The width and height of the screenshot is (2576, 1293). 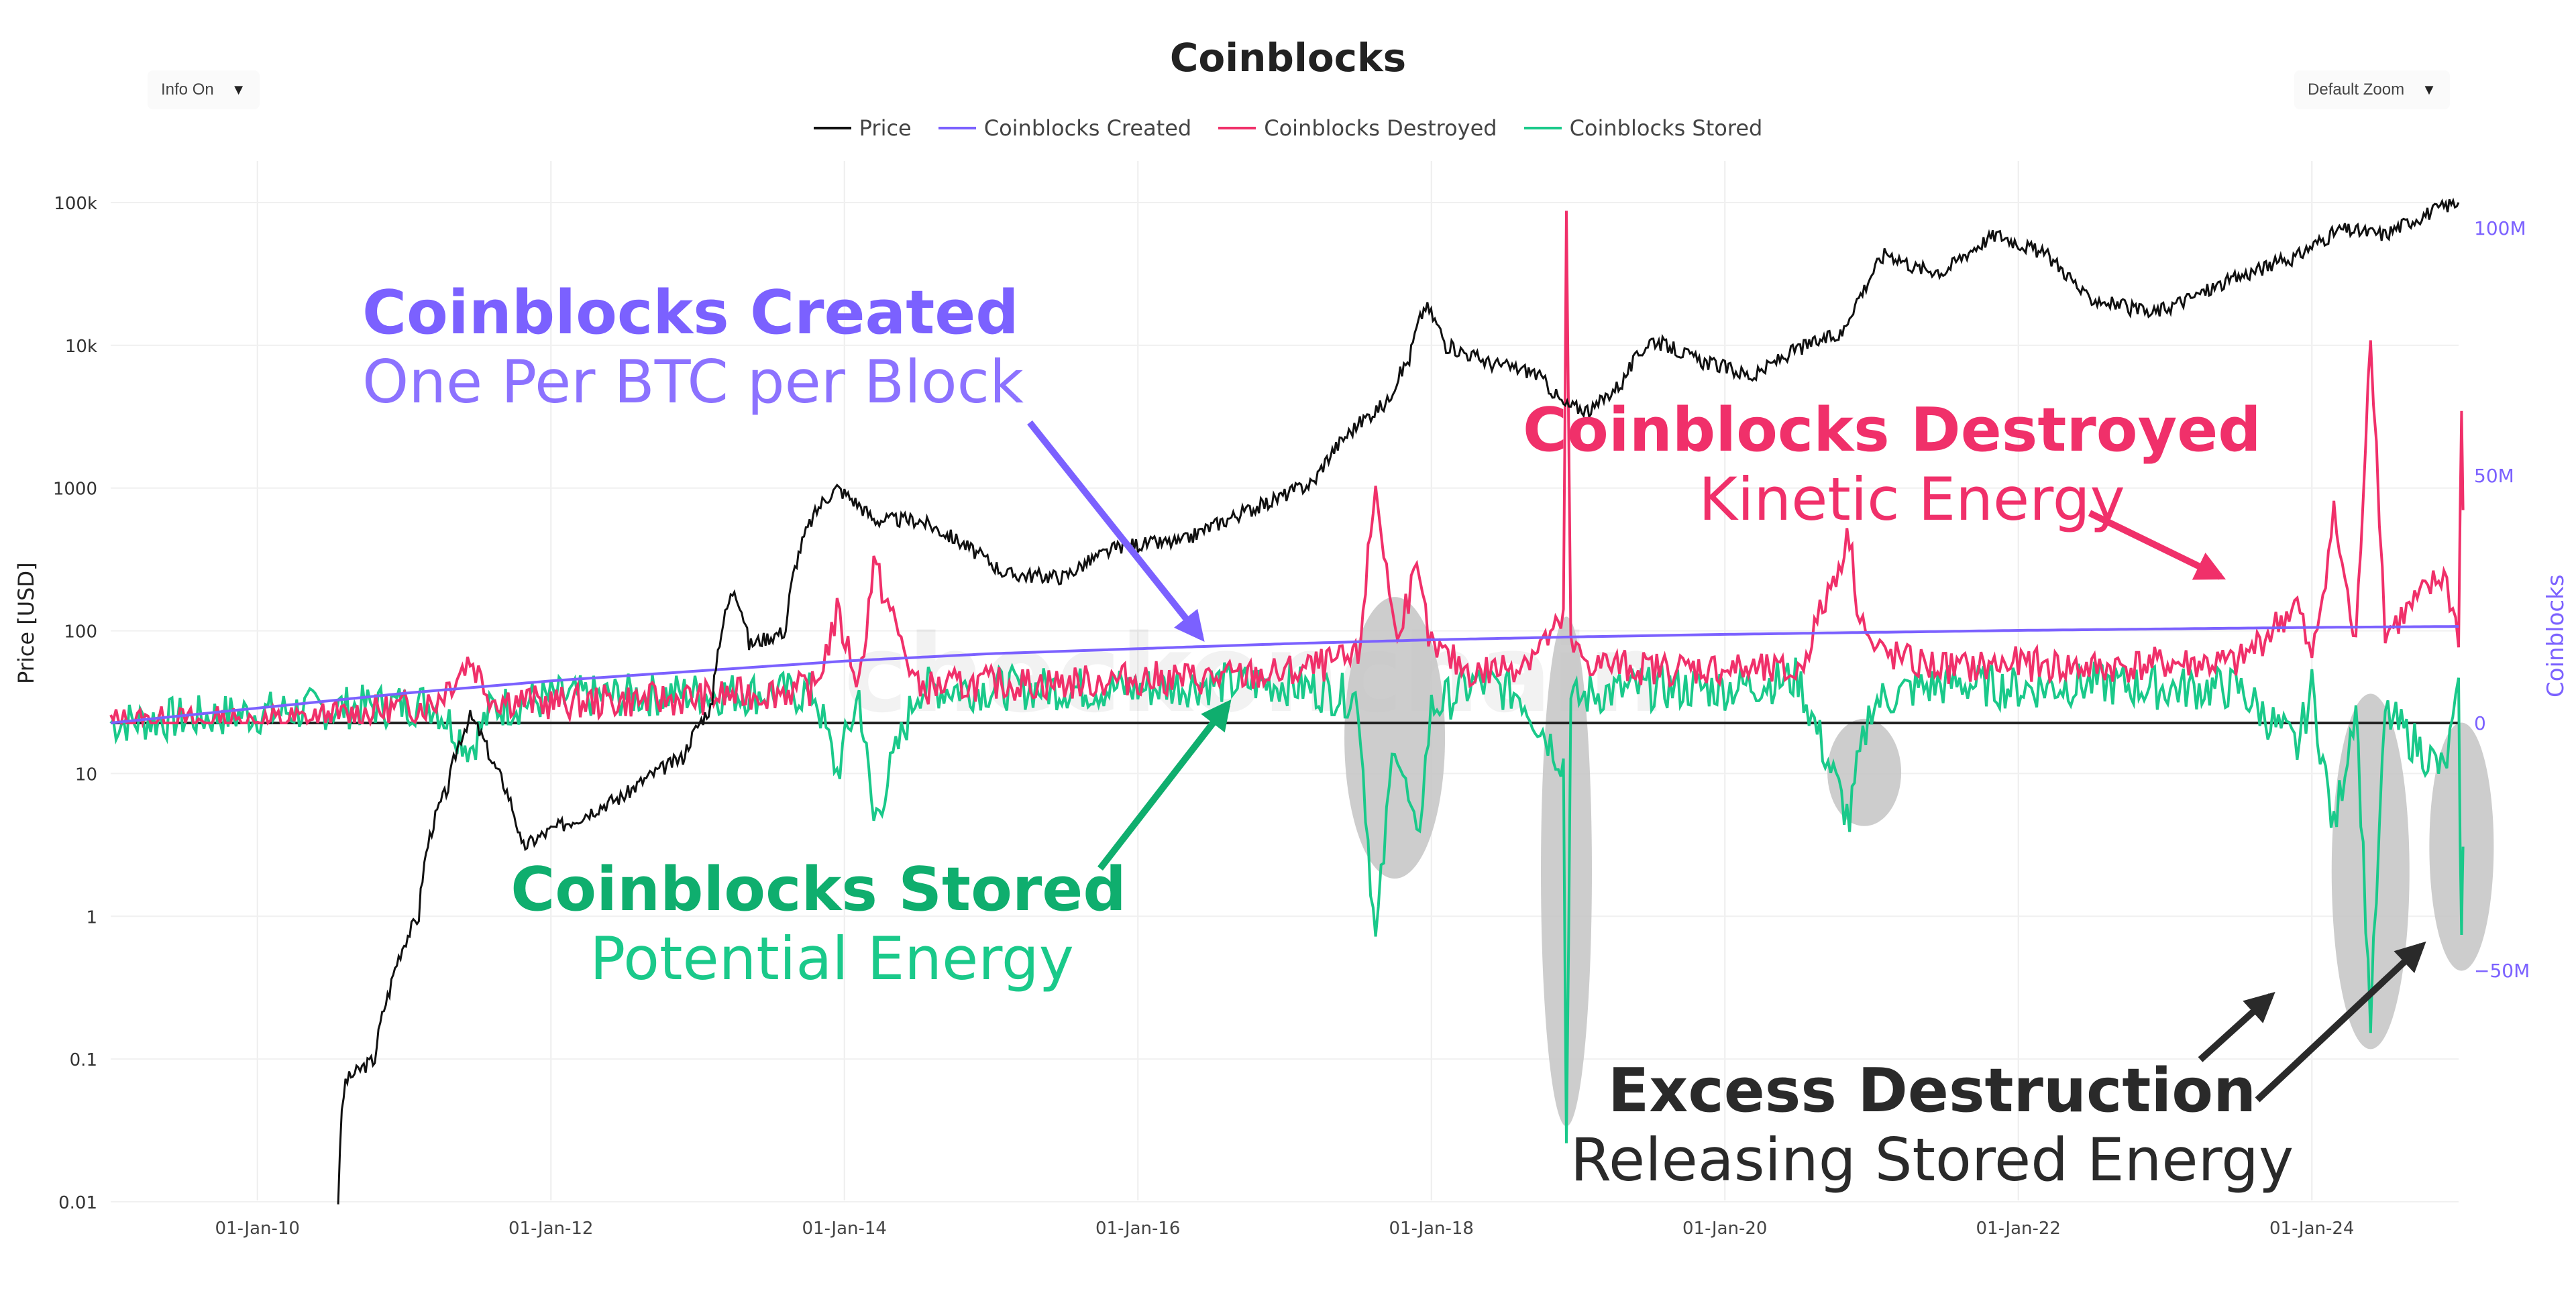 I want to click on legend-item-price: Price, so click(x=862, y=128).